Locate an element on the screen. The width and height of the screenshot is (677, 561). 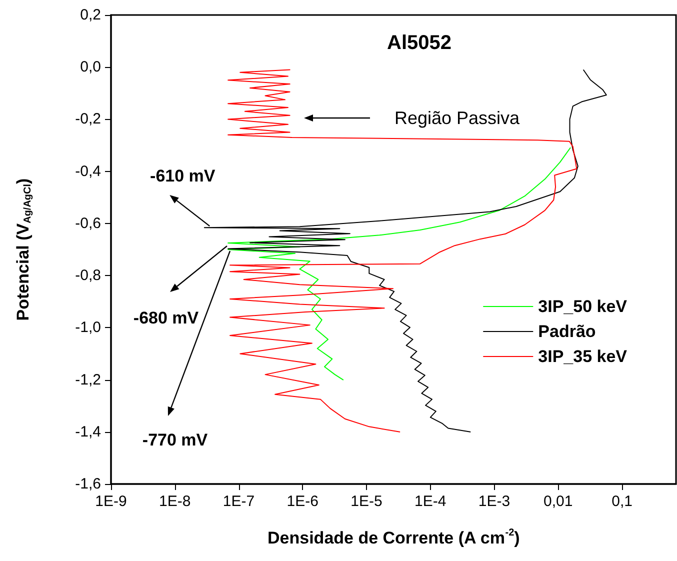
text: Al5052 is located at coordinates (419, 43).